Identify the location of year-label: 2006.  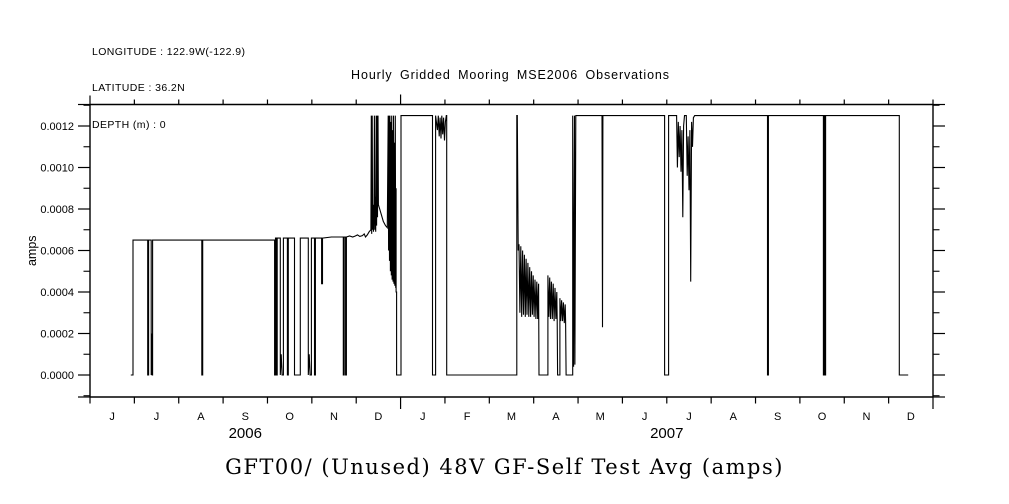
(245, 433).